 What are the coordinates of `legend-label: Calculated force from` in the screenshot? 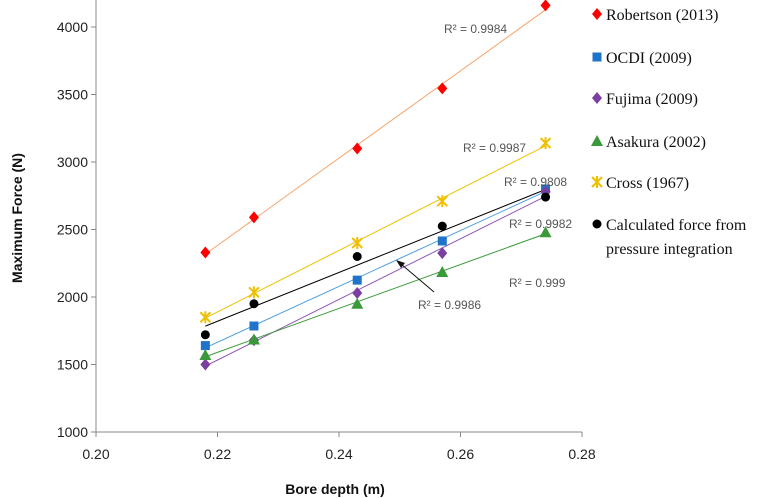 It's located at (676, 225).